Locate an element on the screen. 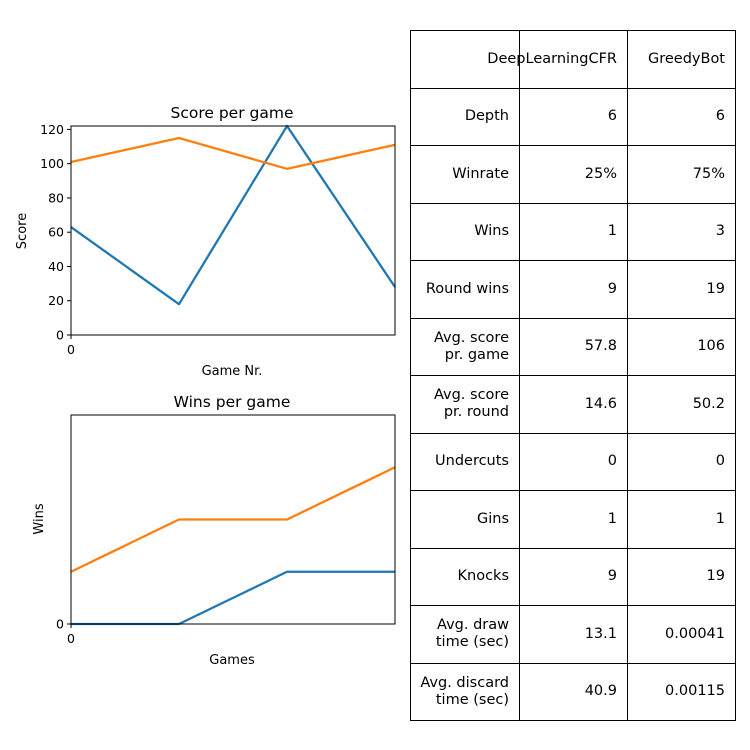  table-row-label: Undercuts is located at coordinates (465, 461).